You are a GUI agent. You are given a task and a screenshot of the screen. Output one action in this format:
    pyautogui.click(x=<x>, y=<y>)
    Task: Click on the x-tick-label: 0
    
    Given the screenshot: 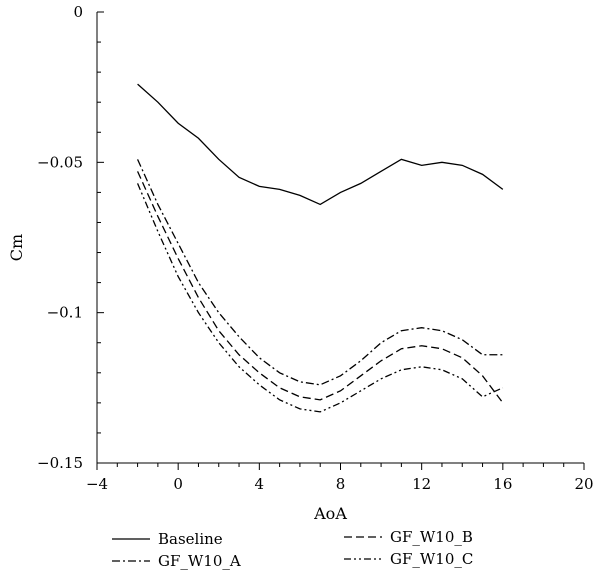 What is the action you would take?
    pyautogui.click(x=178, y=484)
    